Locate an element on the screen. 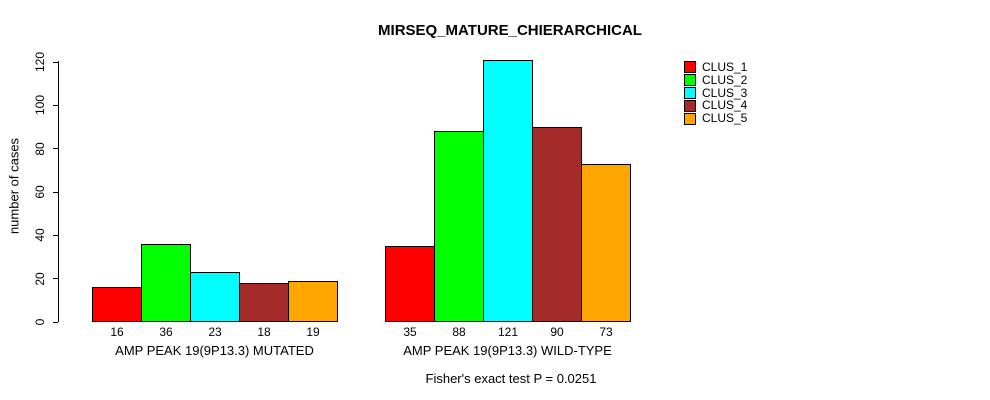 The width and height of the screenshot is (990, 400). y-tick-label: 80 is located at coordinates (40, 148).